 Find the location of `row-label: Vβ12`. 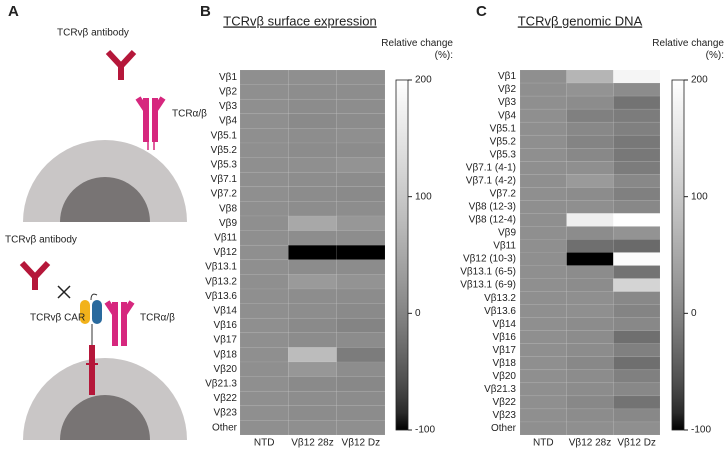

row-label: Vβ12 is located at coordinates (225, 252).